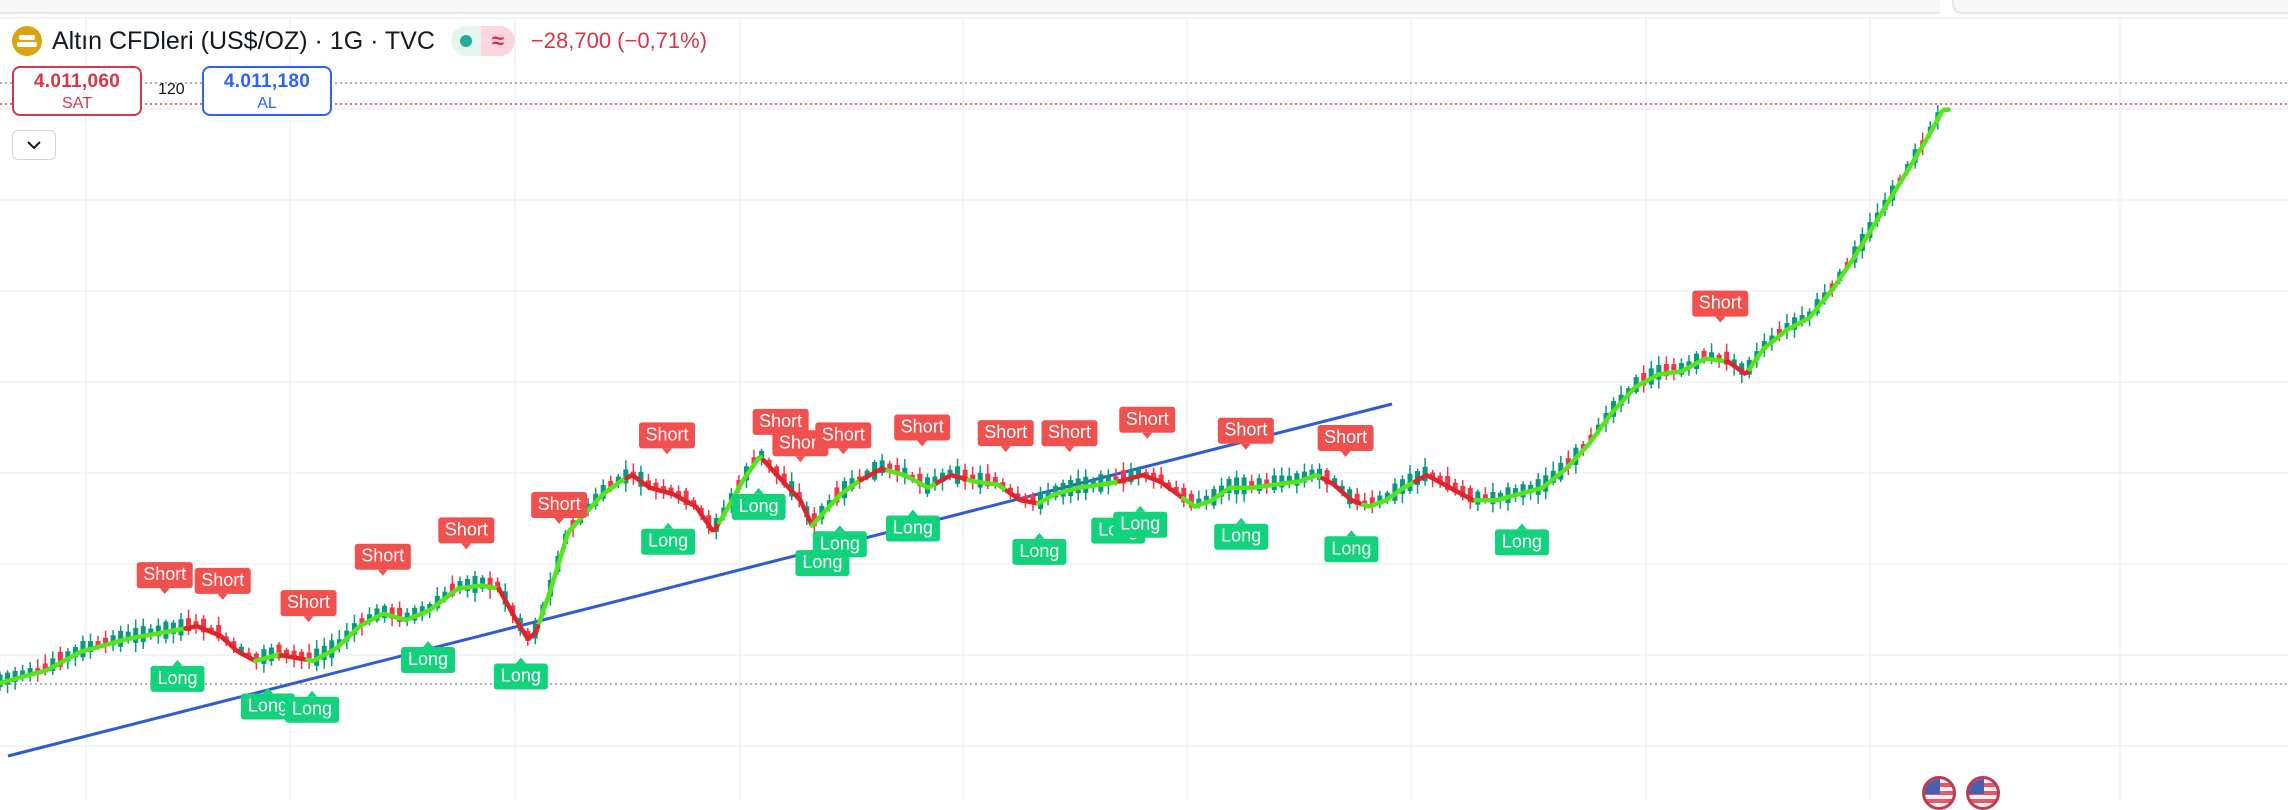 Image resolution: width=2288 pixels, height=810 pixels. Describe the element at coordinates (267, 91) in the screenshot. I see `buy-button: 4.011,180 AL` at that location.